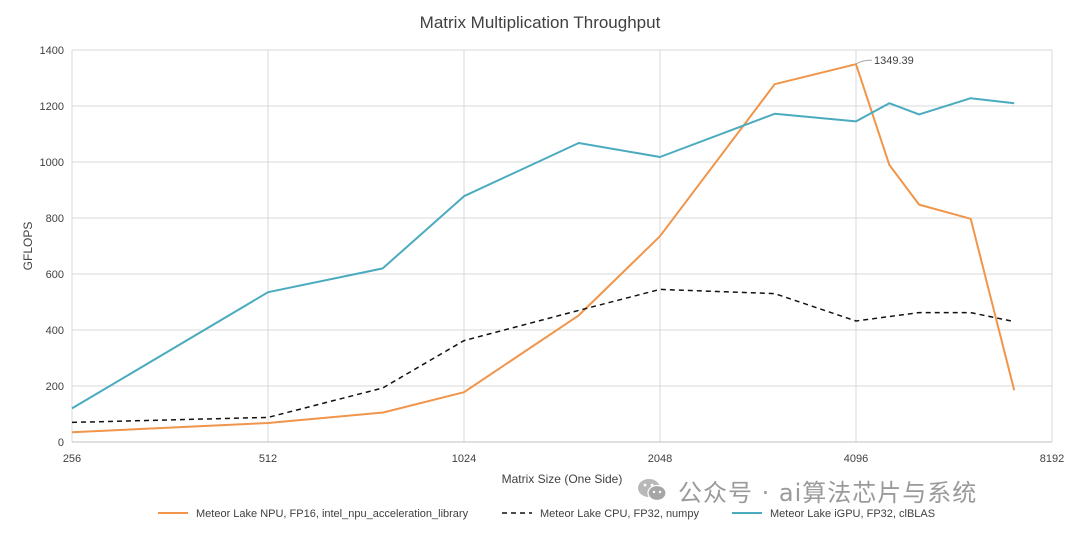 This screenshot has width=1080, height=538. Describe the element at coordinates (464, 459) in the screenshot. I see `x-tick-label: 1024` at that location.